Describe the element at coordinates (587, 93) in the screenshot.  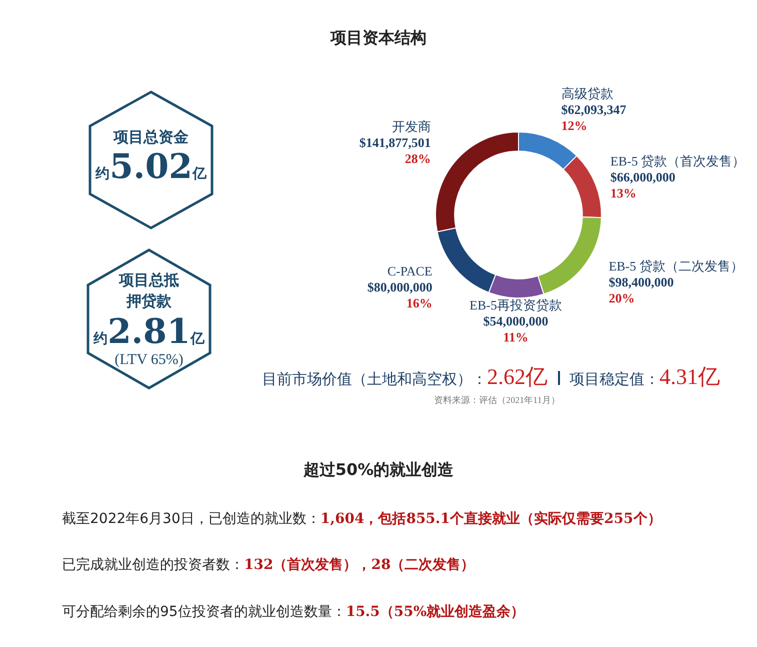
I see `slice-label: 高级贷款` at that location.